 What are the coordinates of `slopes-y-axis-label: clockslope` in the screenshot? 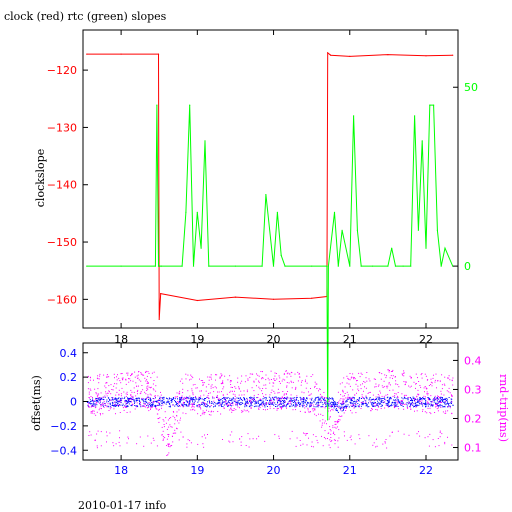 It's located at (40, 178).